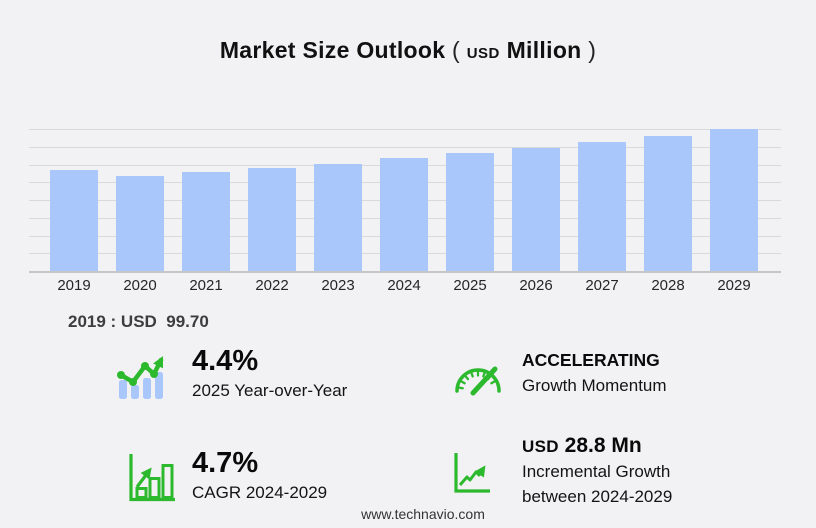 This screenshot has width=816, height=528. I want to click on bar-2027, so click(602, 206).